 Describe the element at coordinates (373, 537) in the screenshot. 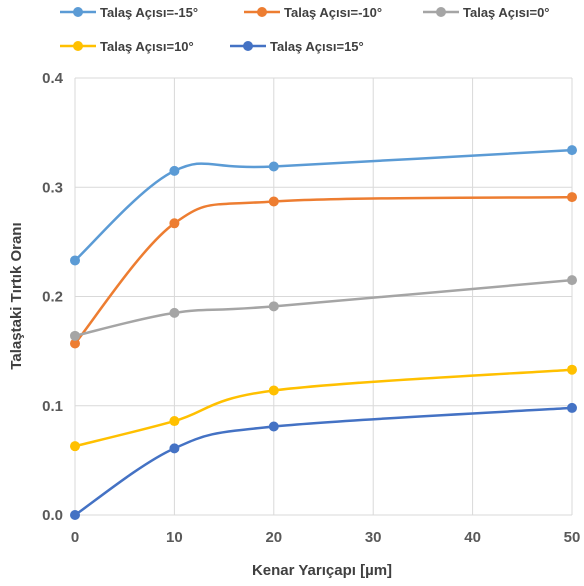

I see `x-tick-label: 30` at that location.